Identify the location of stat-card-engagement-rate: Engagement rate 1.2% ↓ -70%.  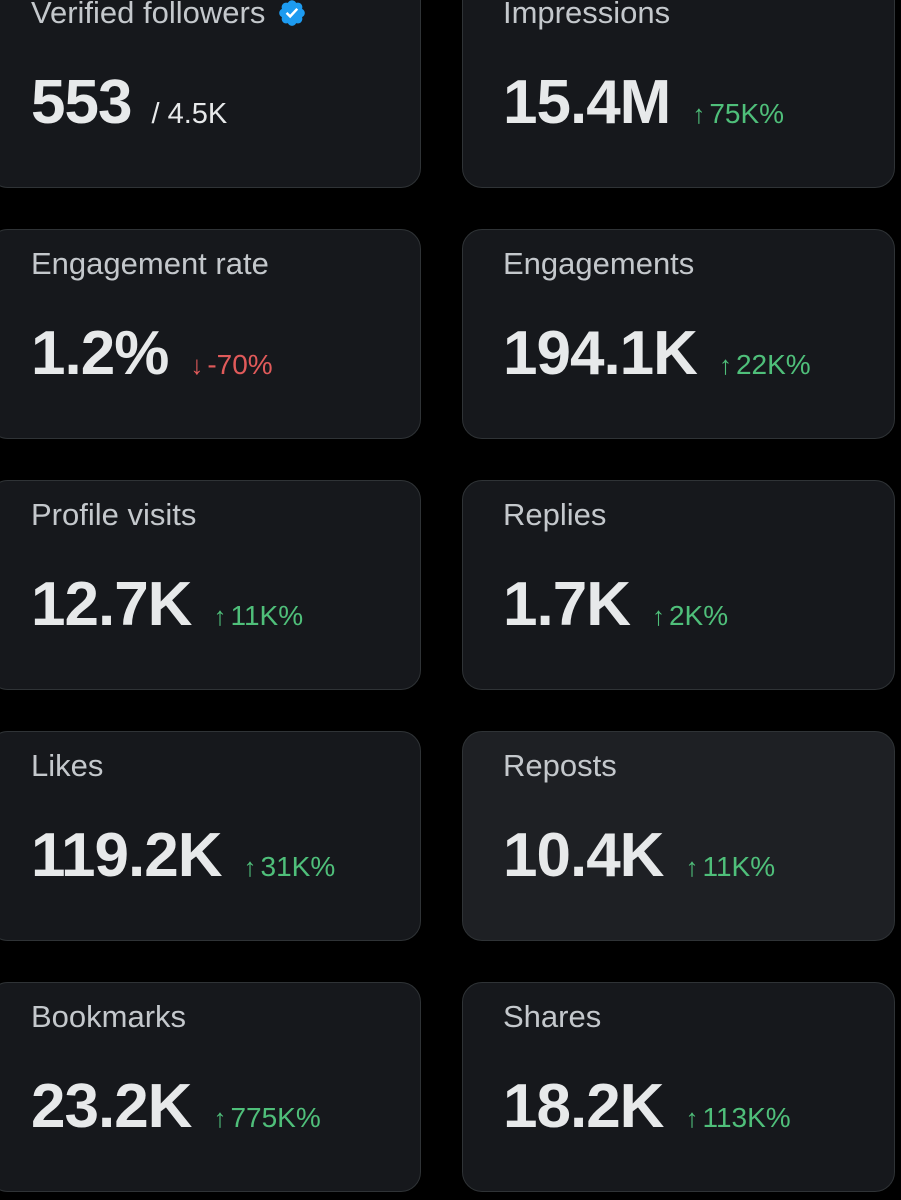
(210, 334).